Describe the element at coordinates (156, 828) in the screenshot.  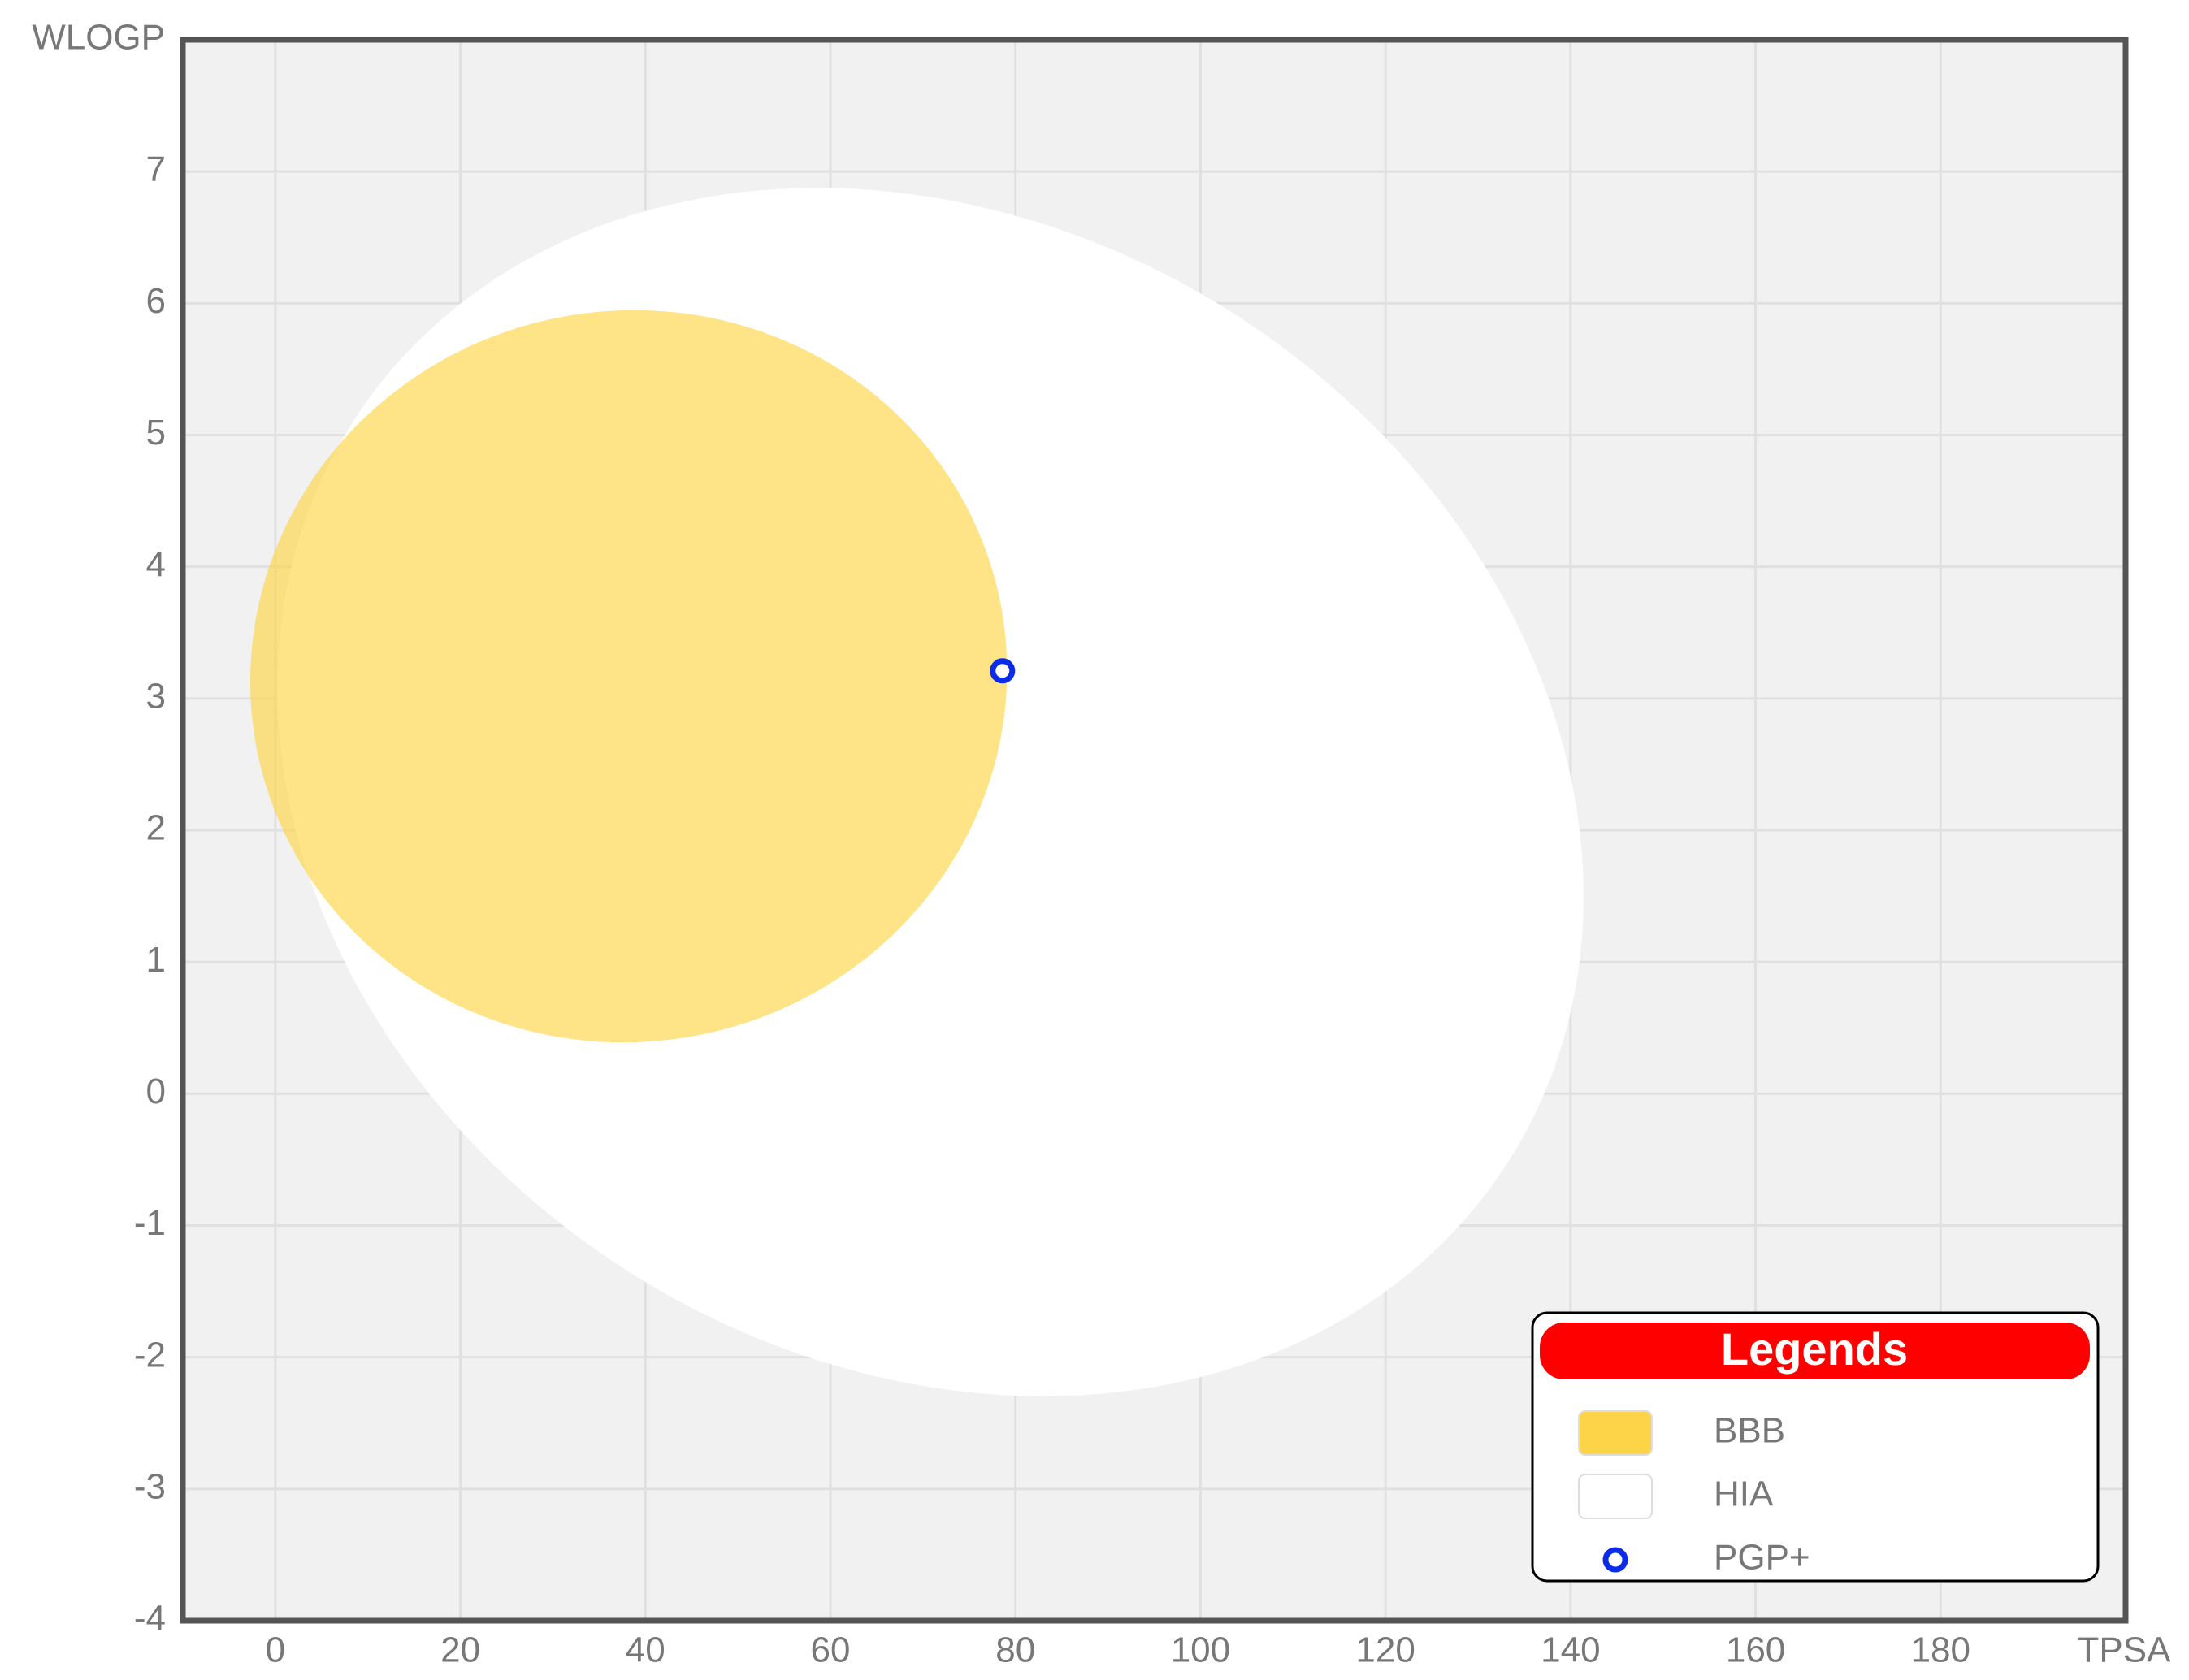
I see `y-tick-label: 2` at that location.